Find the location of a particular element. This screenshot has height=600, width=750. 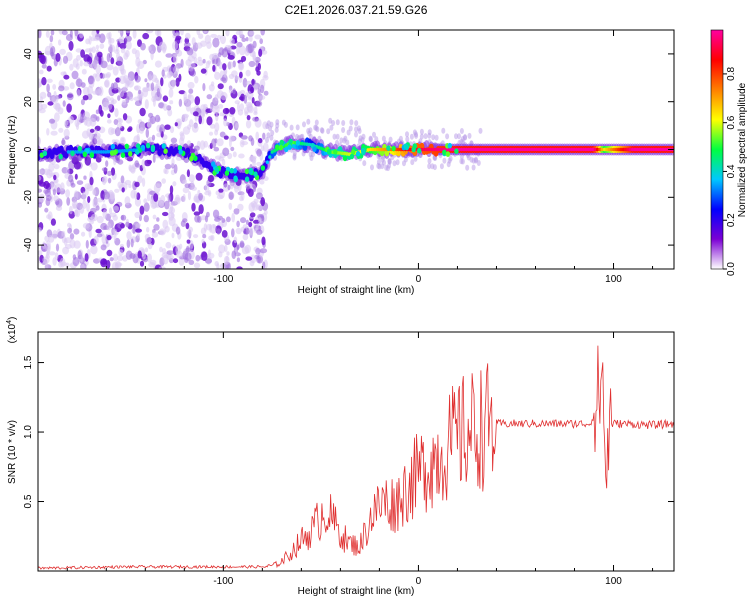

x-tick-label: 0 is located at coordinates (419, 279).